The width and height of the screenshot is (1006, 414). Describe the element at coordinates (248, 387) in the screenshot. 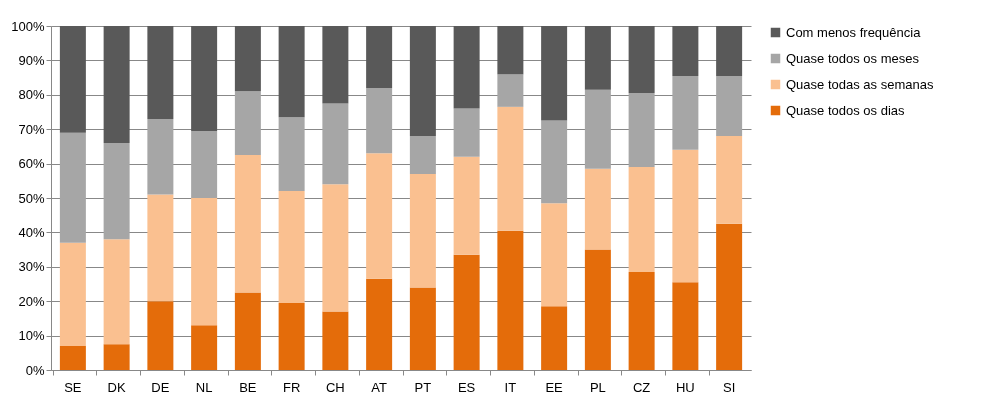

I see `x-tick-label: BE` at that location.